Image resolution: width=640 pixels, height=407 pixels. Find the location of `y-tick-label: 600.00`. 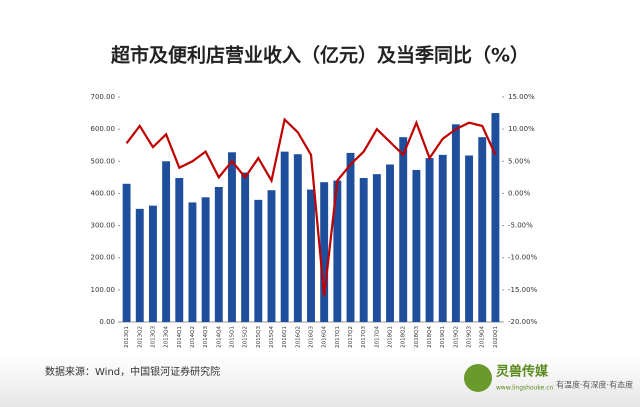

y-tick-label: 600.00 is located at coordinates (103, 129).